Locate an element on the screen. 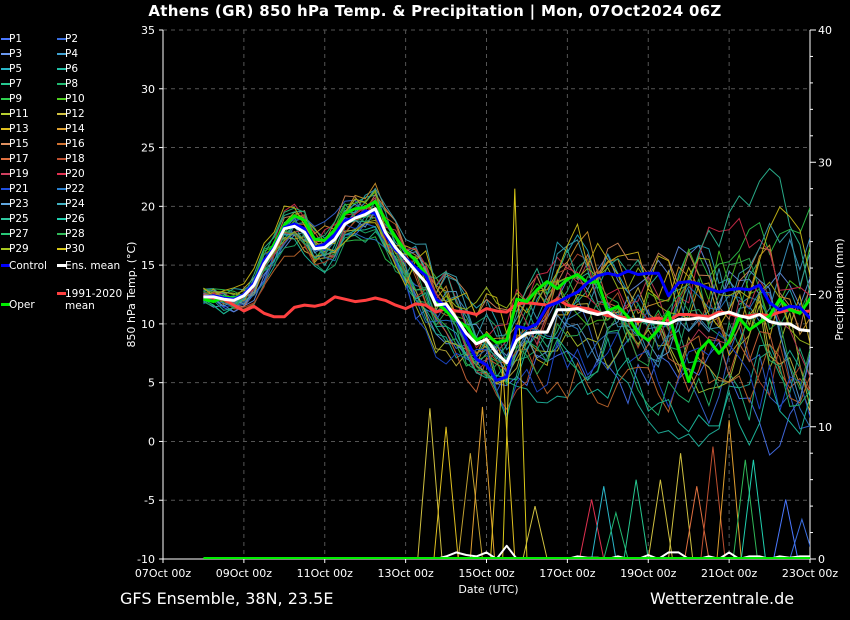 The height and width of the screenshot is (620, 850). legend-label: P4 is located at coordinates (72, 54).